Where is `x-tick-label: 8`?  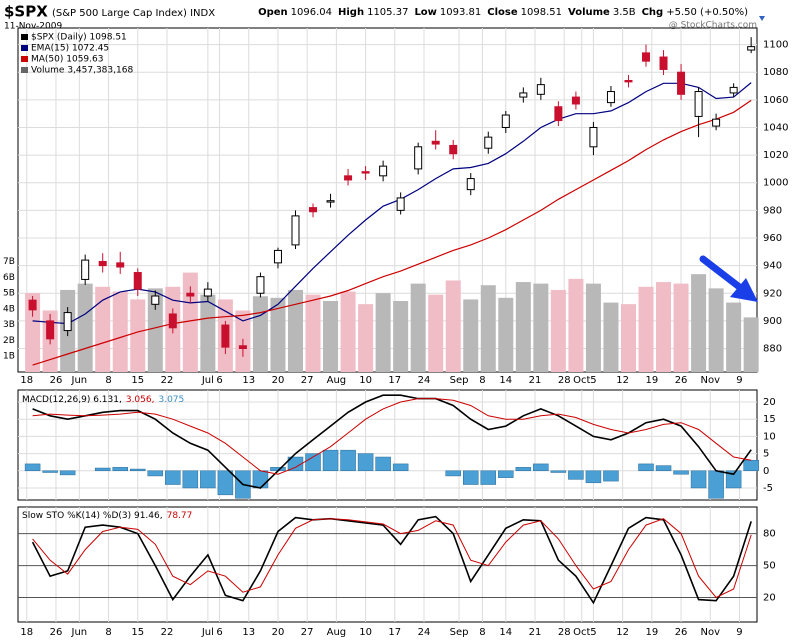
x-tick-label: 8 is located at coordinates (108, 632).